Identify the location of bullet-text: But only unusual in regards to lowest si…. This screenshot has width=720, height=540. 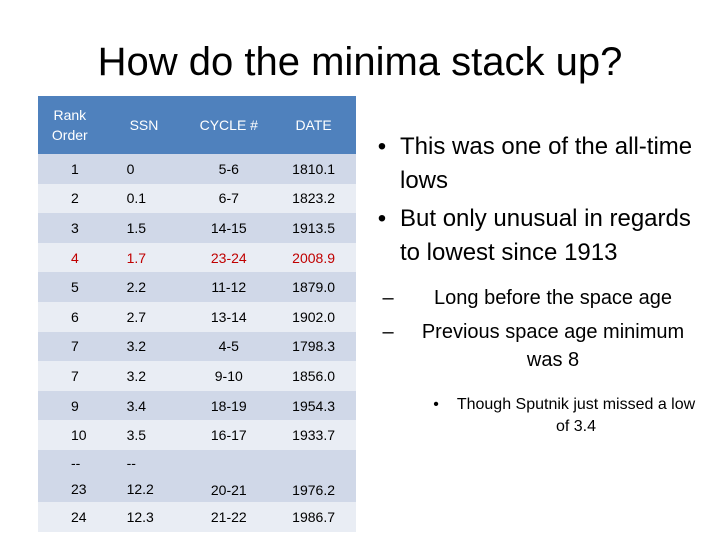
(545, 235).